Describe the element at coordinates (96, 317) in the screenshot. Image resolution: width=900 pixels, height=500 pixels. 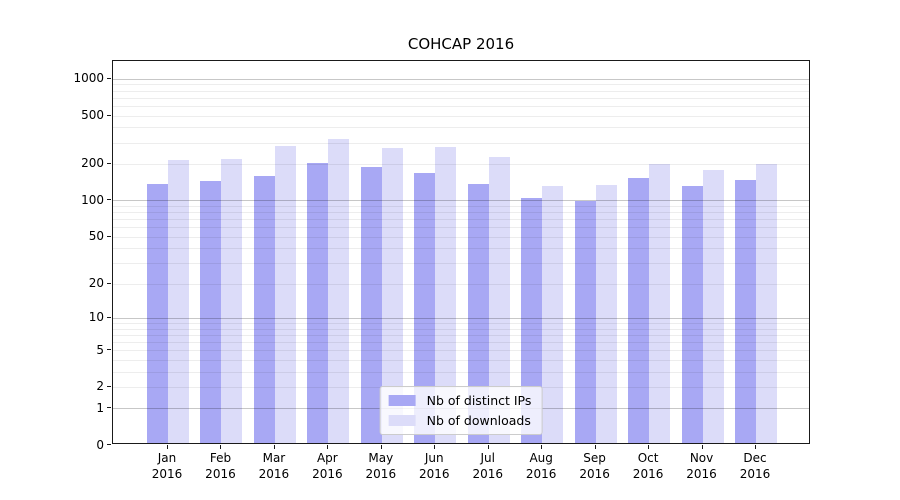
I see `y-tick-label-10: 10` at that location.